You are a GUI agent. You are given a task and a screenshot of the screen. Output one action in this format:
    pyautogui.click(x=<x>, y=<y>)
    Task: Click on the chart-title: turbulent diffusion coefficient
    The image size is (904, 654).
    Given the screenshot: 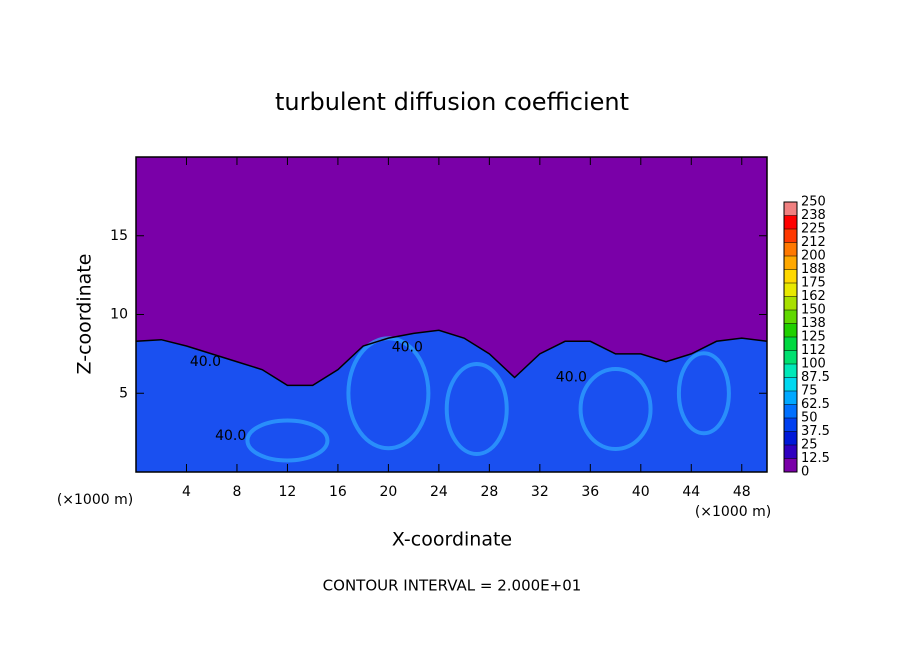 What is the action you would take?
    pyautogui.click(x=452, y=102)
    